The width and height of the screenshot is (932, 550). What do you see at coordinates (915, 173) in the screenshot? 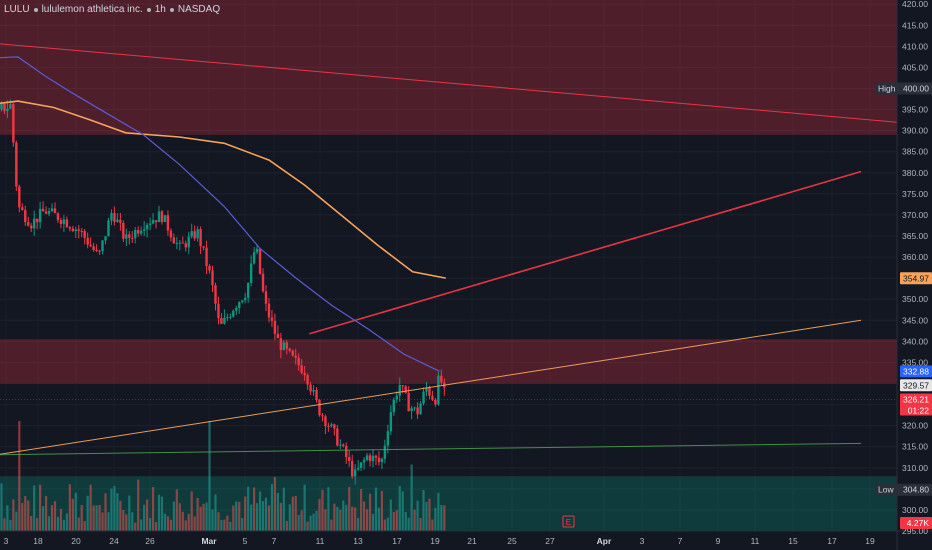
I see `price-tick: 380.00` at bounding box center [915, 173].